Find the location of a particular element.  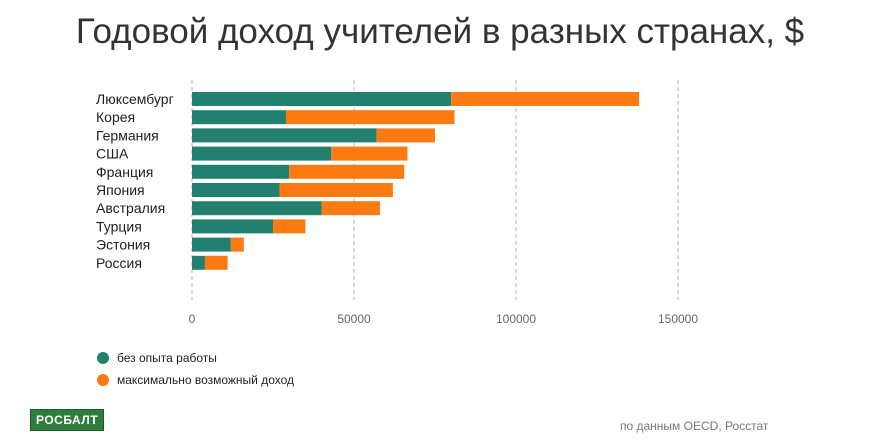

x-tick-label: 0 is located at coordinates (192, 319).